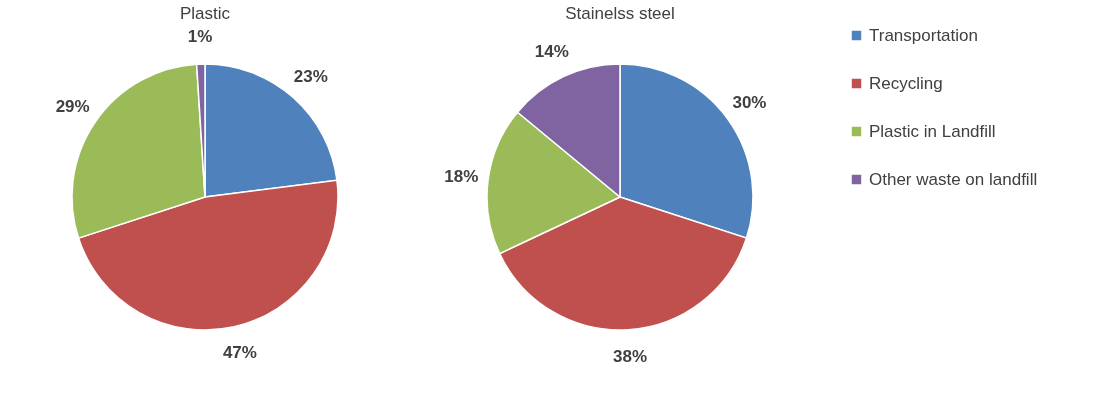 The image size is (1102, 407). I want to click on legend-label: Recycling, so click(906, 83).